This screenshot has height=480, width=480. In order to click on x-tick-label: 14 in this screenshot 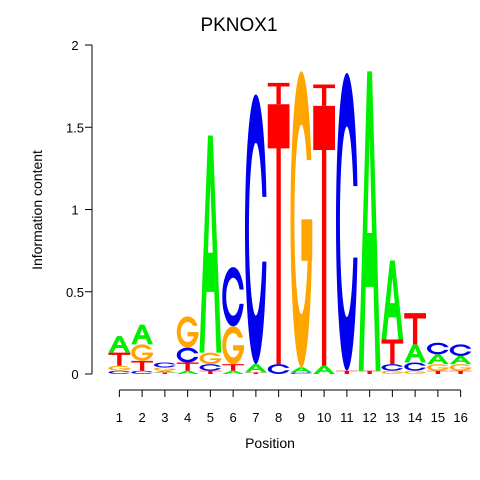, I will do `click(415, 417)`.